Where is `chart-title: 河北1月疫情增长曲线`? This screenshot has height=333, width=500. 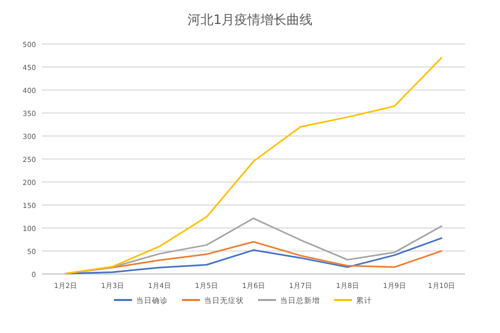 chart-title: 河北1月疫情增长曲线 is located at coordinates (250, 20).